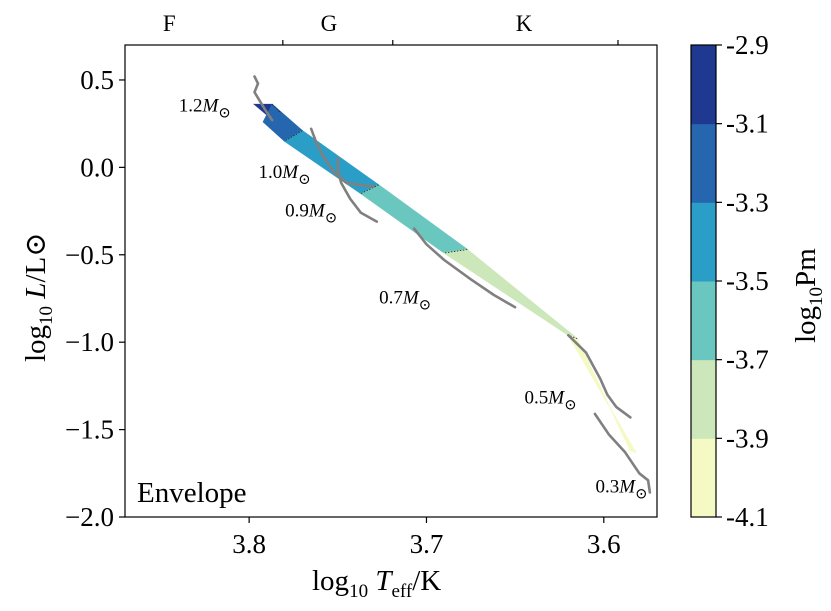  I want to click on y-axis: −2.0 −1.5 −1.0 −0.5 0.0 0.5, so click(95, 298).